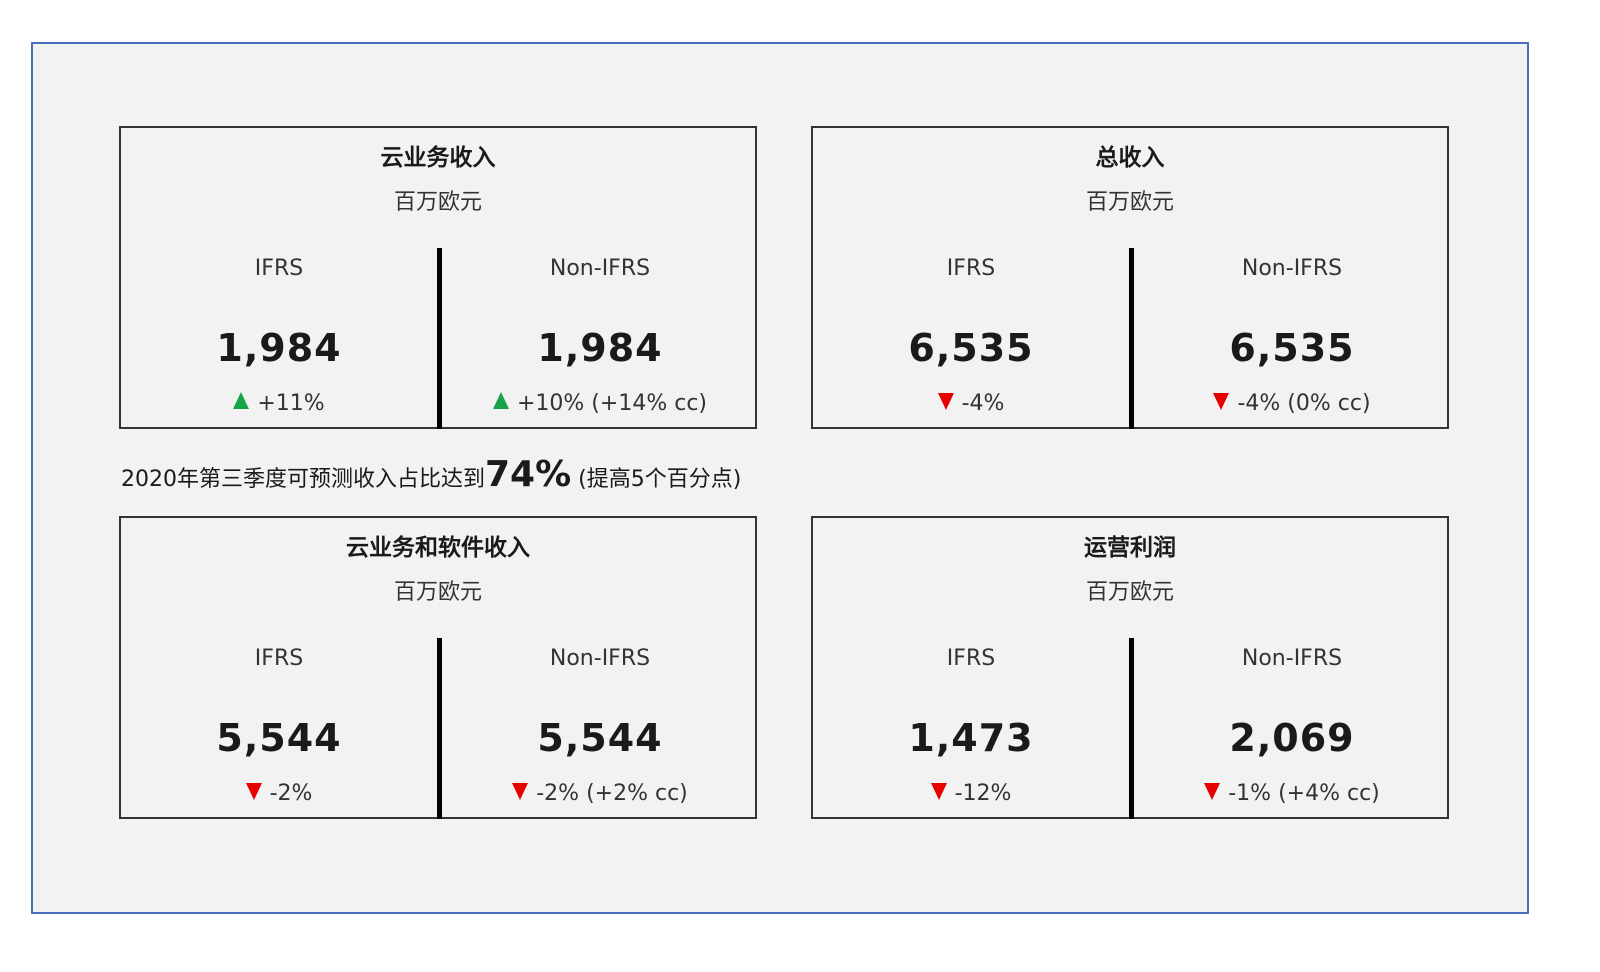 This screenshot has height=972, width=1600. What do you see at coordinates (971, 738) in the screenshot?
I see `ifrs-value: 1,473` at bounding box center [971, 738].